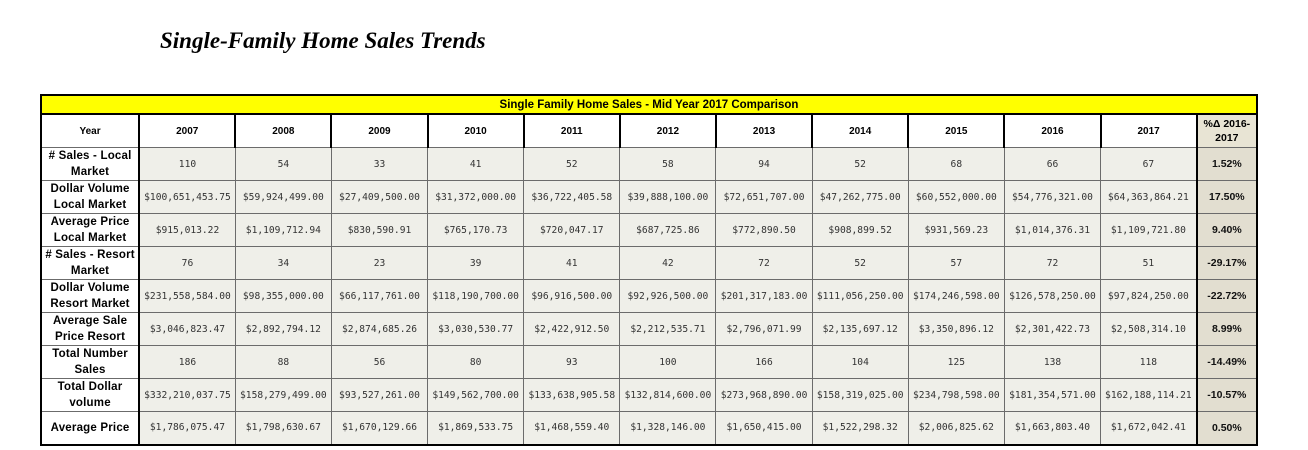 This screenshot has height=450, width=1308. I want to click on row-label: Total Dollar volume, so click(90, 395).